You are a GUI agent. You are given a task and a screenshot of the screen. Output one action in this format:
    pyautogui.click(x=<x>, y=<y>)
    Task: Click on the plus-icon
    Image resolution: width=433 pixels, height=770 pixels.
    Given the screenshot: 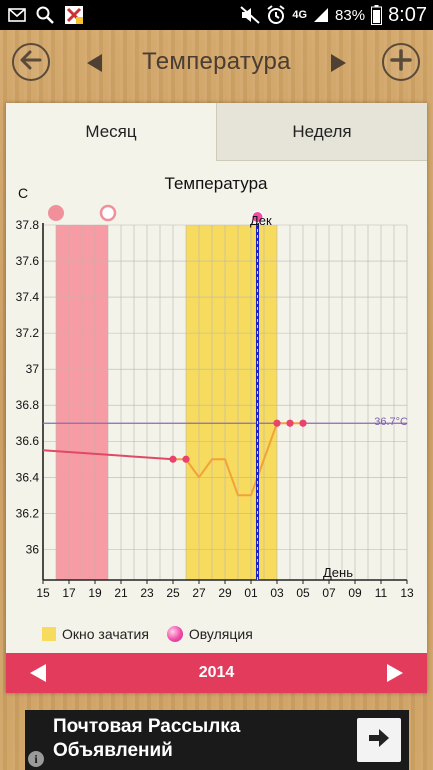 What is the action you would take?
    pyautogui.click(x=401, y=62)
    